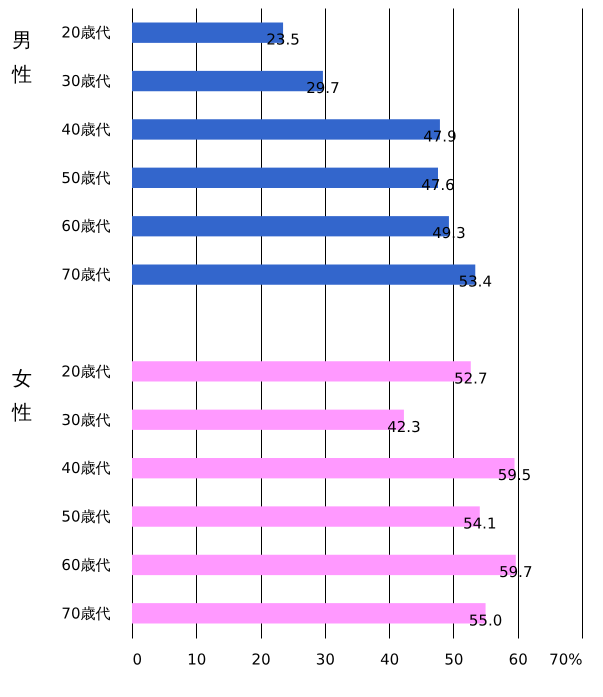 The width and height of the screenshot is (603, 697). What do you see at coordinates (475, 281) in the screenshot?
I see `data-label: 53.4` at bounding box center [475, 281].